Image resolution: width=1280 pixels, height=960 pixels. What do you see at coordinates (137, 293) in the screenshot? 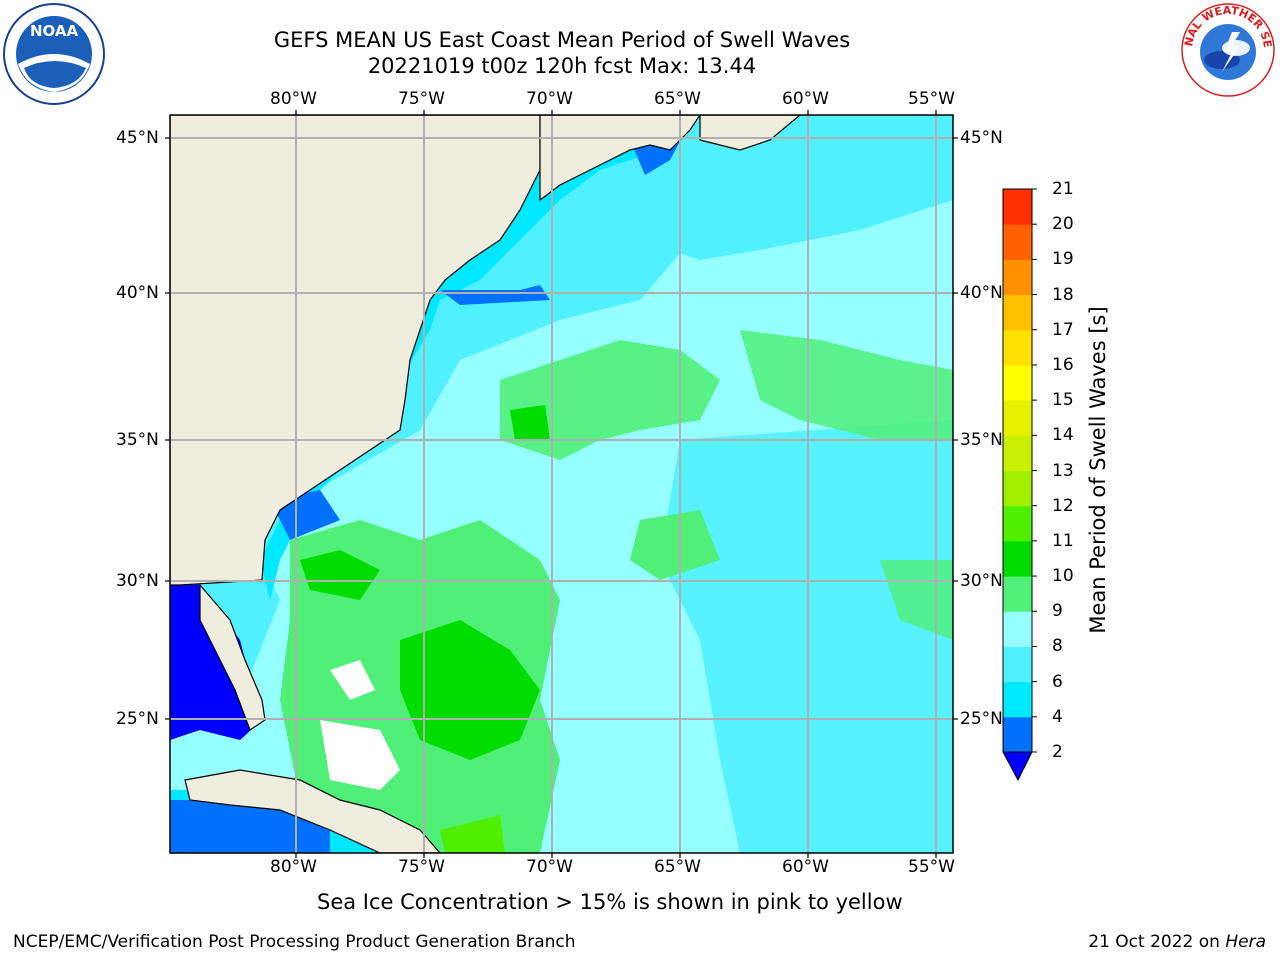
I see `lat-tick-left-40n: 40°N` at bounding box center [137, 293].